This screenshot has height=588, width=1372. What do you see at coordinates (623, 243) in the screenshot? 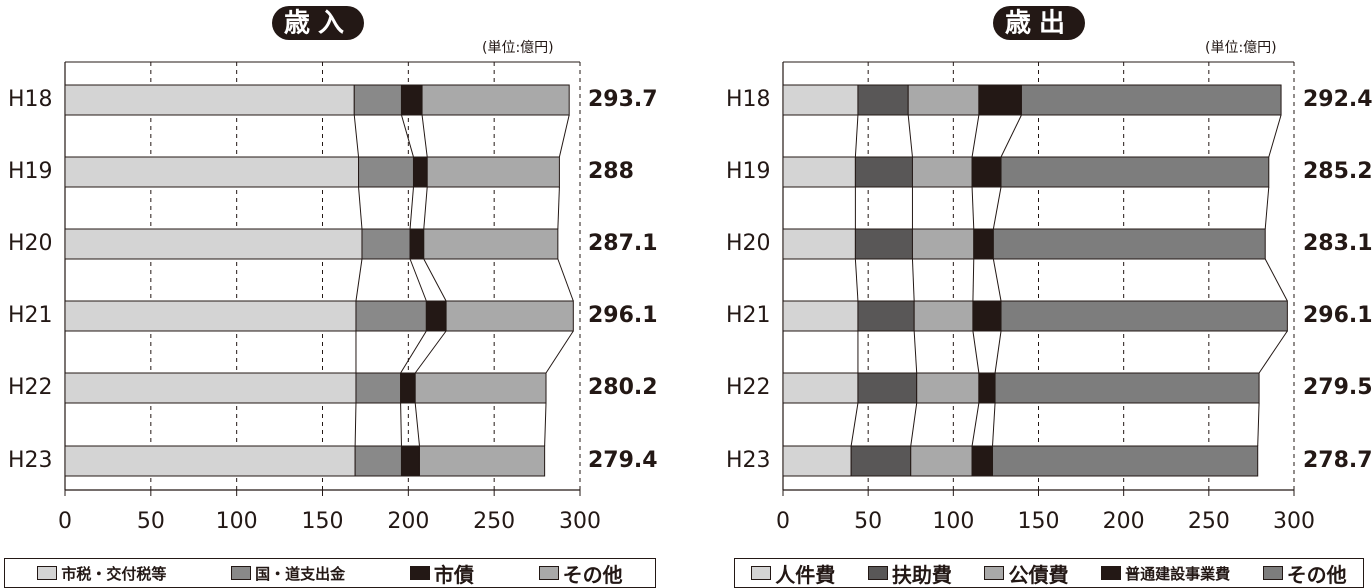
I see `total-label: 287.1` at bounding box center [623, 243].